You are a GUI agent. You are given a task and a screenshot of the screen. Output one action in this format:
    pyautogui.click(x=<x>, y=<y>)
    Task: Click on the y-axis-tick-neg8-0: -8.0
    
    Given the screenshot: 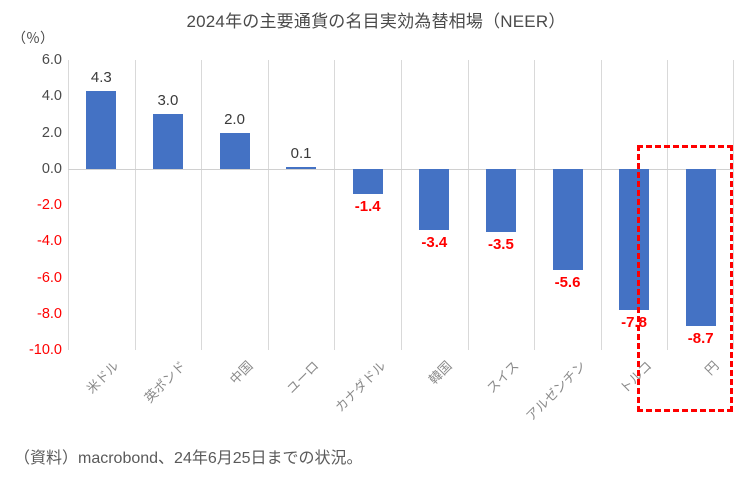 What is the action you would take?
    pyautogui.click(x=49, y=313)
    